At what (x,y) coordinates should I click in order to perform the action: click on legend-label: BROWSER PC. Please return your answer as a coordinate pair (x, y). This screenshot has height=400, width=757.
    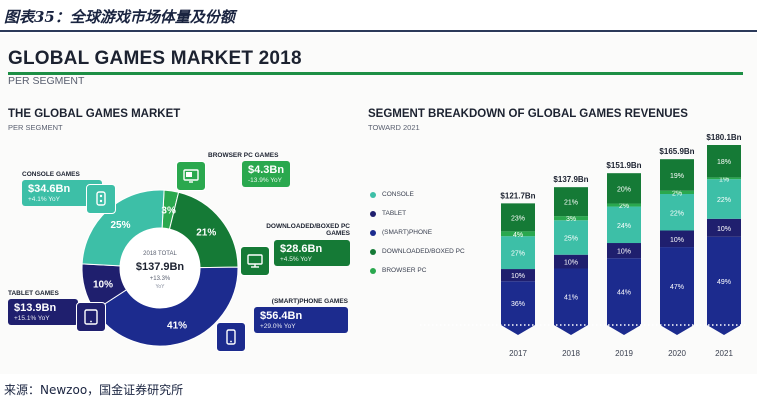
    Looking at the image, I should click on (404, 270).